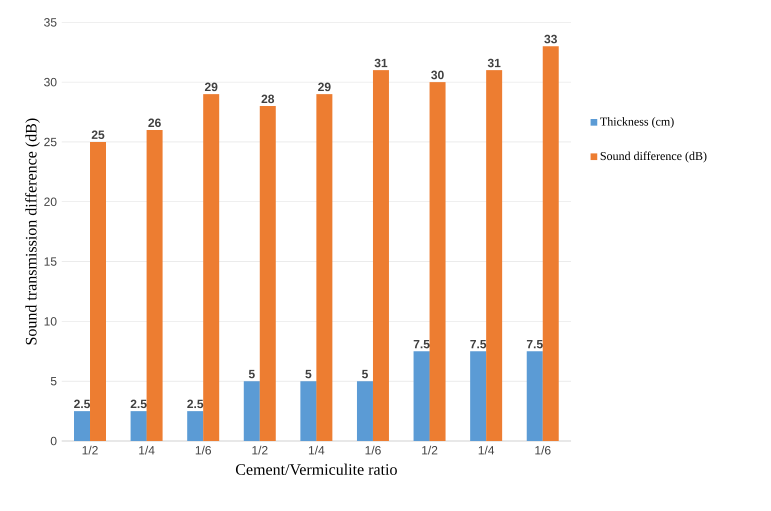 The width and height of the screenshot is (771, 511). I want to click on legend-label: Thickness (cm), so click(637, 122).